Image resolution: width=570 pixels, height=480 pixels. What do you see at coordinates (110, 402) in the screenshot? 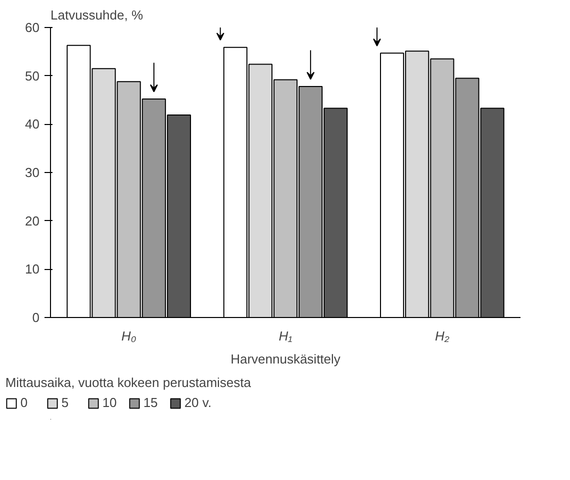
I see `legend-label: 10` at bounding box center [110, 402].